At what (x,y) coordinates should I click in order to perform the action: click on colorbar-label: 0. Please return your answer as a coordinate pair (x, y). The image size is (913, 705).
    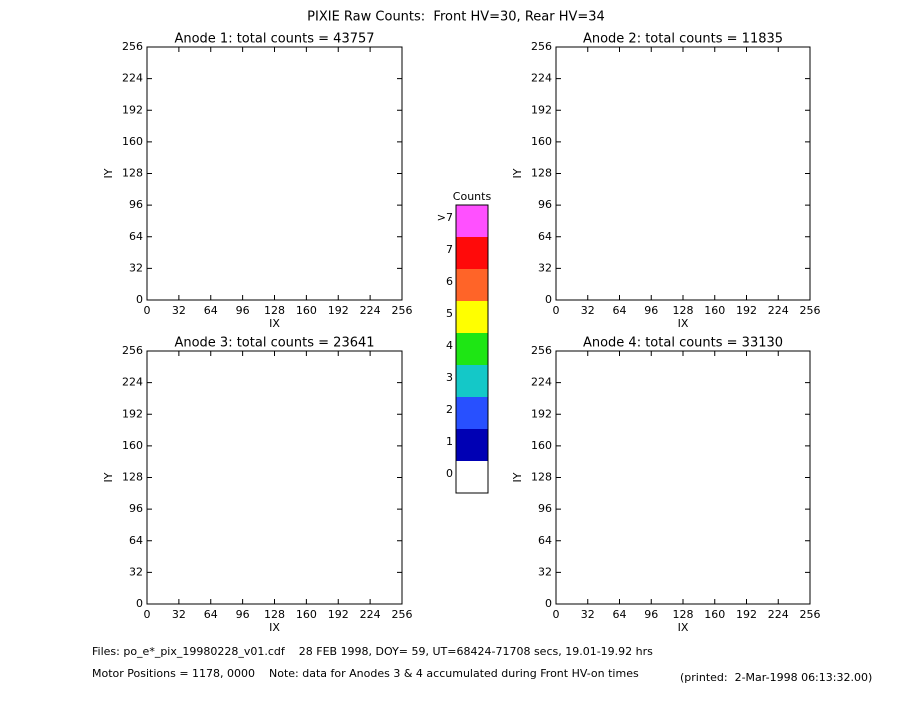
    Looking at the image, I should click on (449, 473).